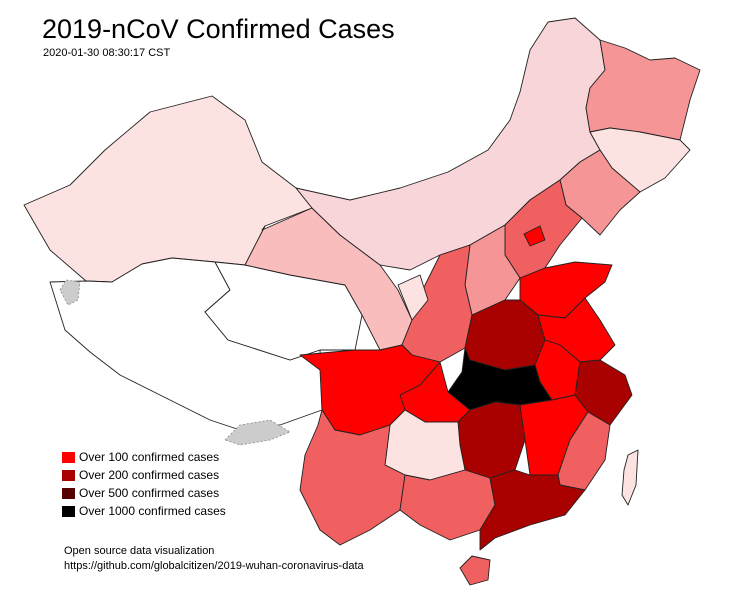 The width and height of the screenshot is (741, 594). What do you see at coordinates (70, 292) in the screenshot?
I see `disputed-area-west` at bounding box center [70, 292].